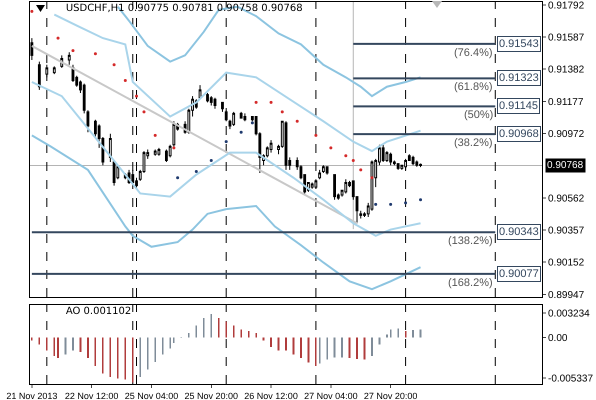 This screenshot has width=596, height=400. What do you see at coordinates (184, 8) in the screenshot?
I see `chart-title: USDCHF,H1 0.90775 0.90781 0.90758 0.90768` at bounding box center [184, 8].